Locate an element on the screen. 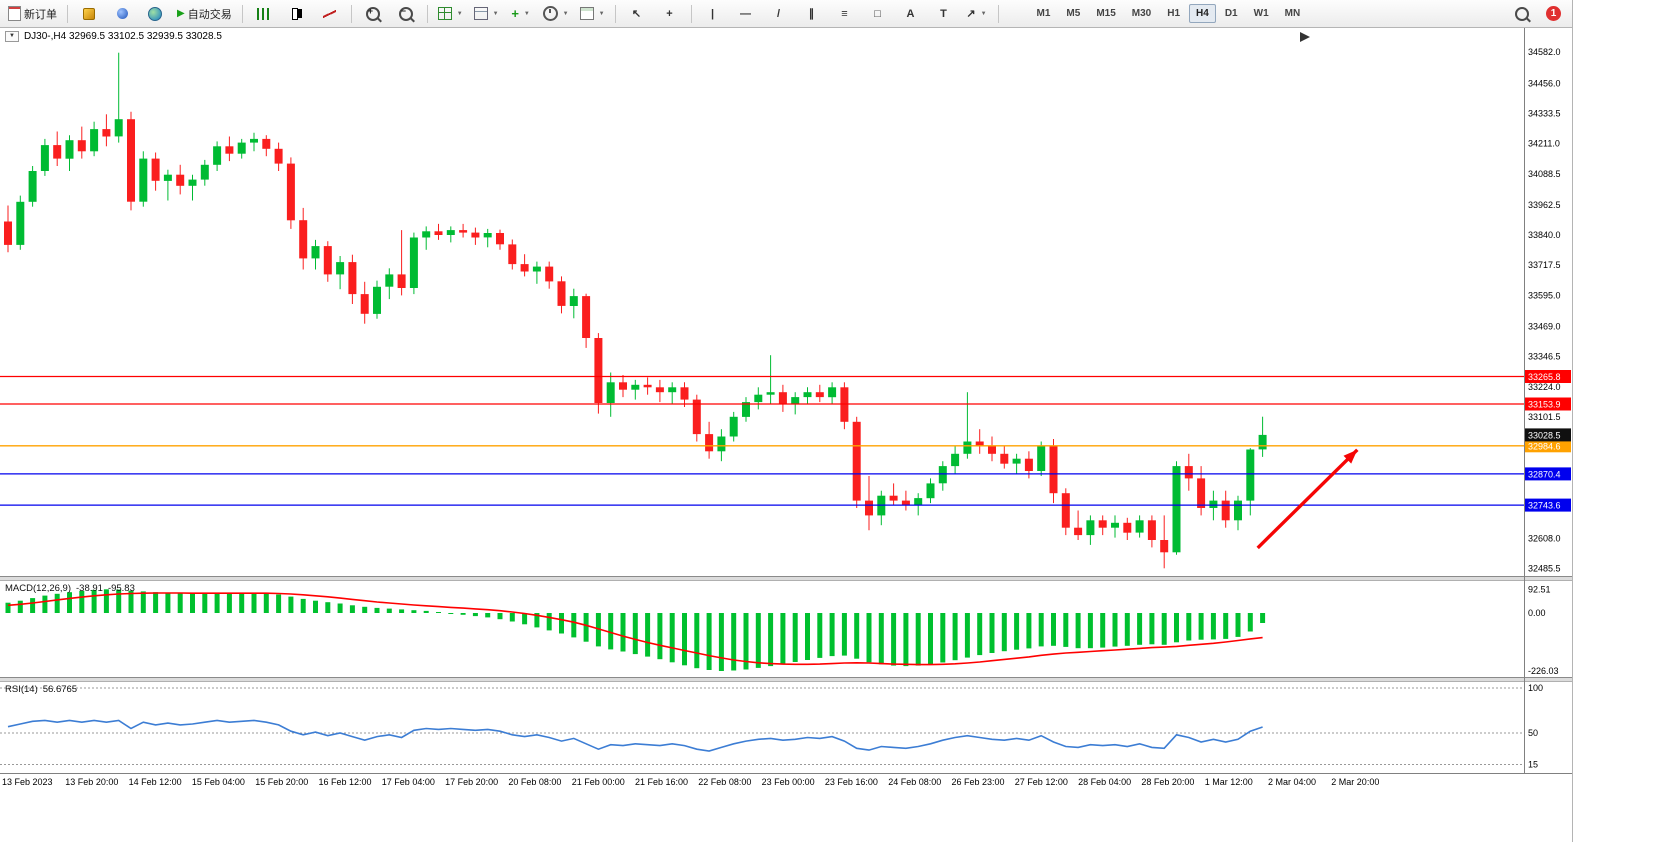 The image size is (1665, 842). zoom-in-button: + is located at coordinates (373, 14).